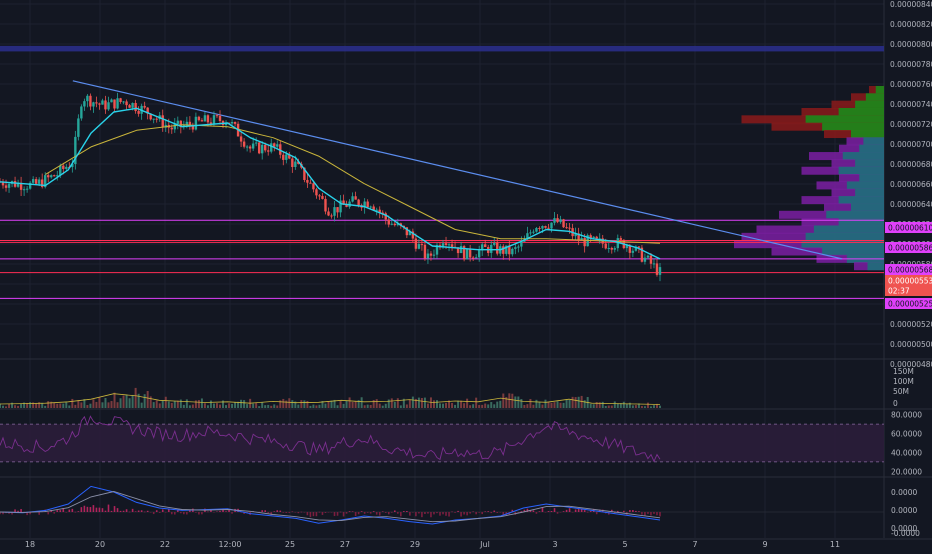 The image size is (932, 554). What do you see at coordinates (910, 270) in the screenshot?
I see `price-badge-label: 0.00000568` at bounding box center [910, 270].